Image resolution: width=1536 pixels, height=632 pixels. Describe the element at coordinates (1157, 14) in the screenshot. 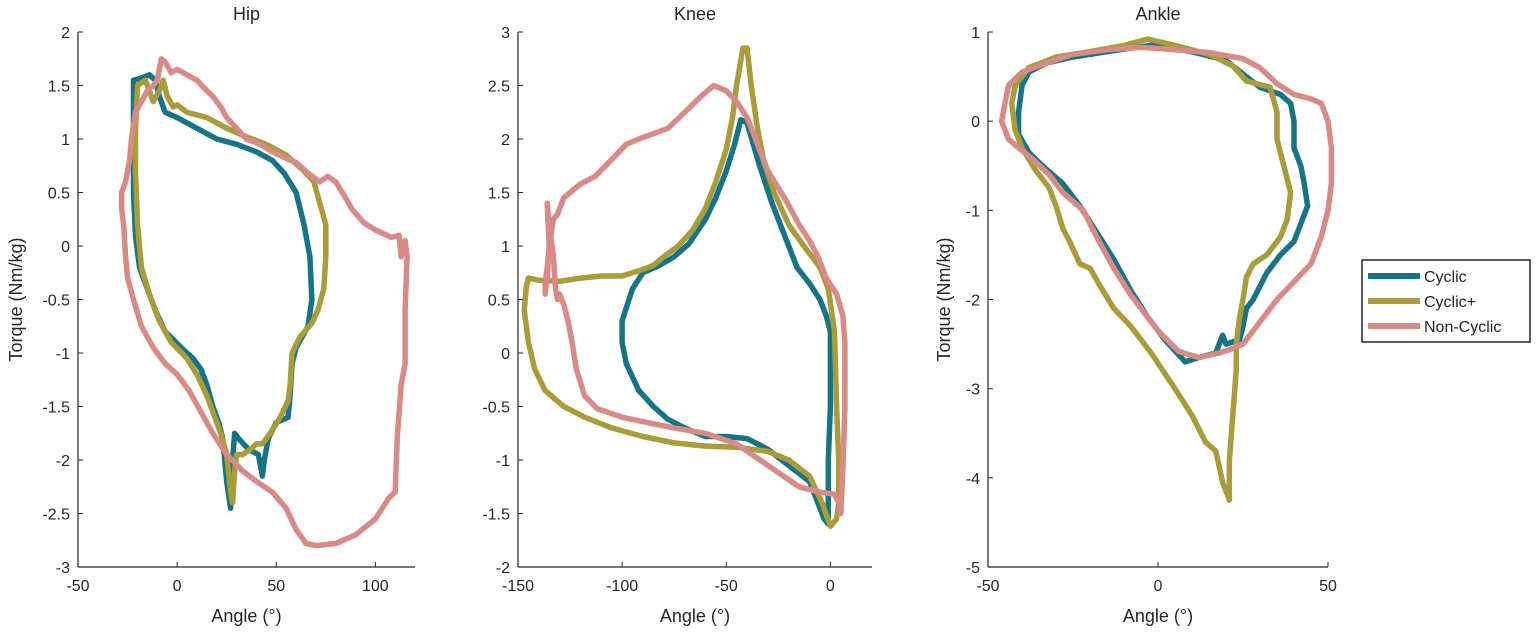

I see `panel-title: Ankle` at that location.